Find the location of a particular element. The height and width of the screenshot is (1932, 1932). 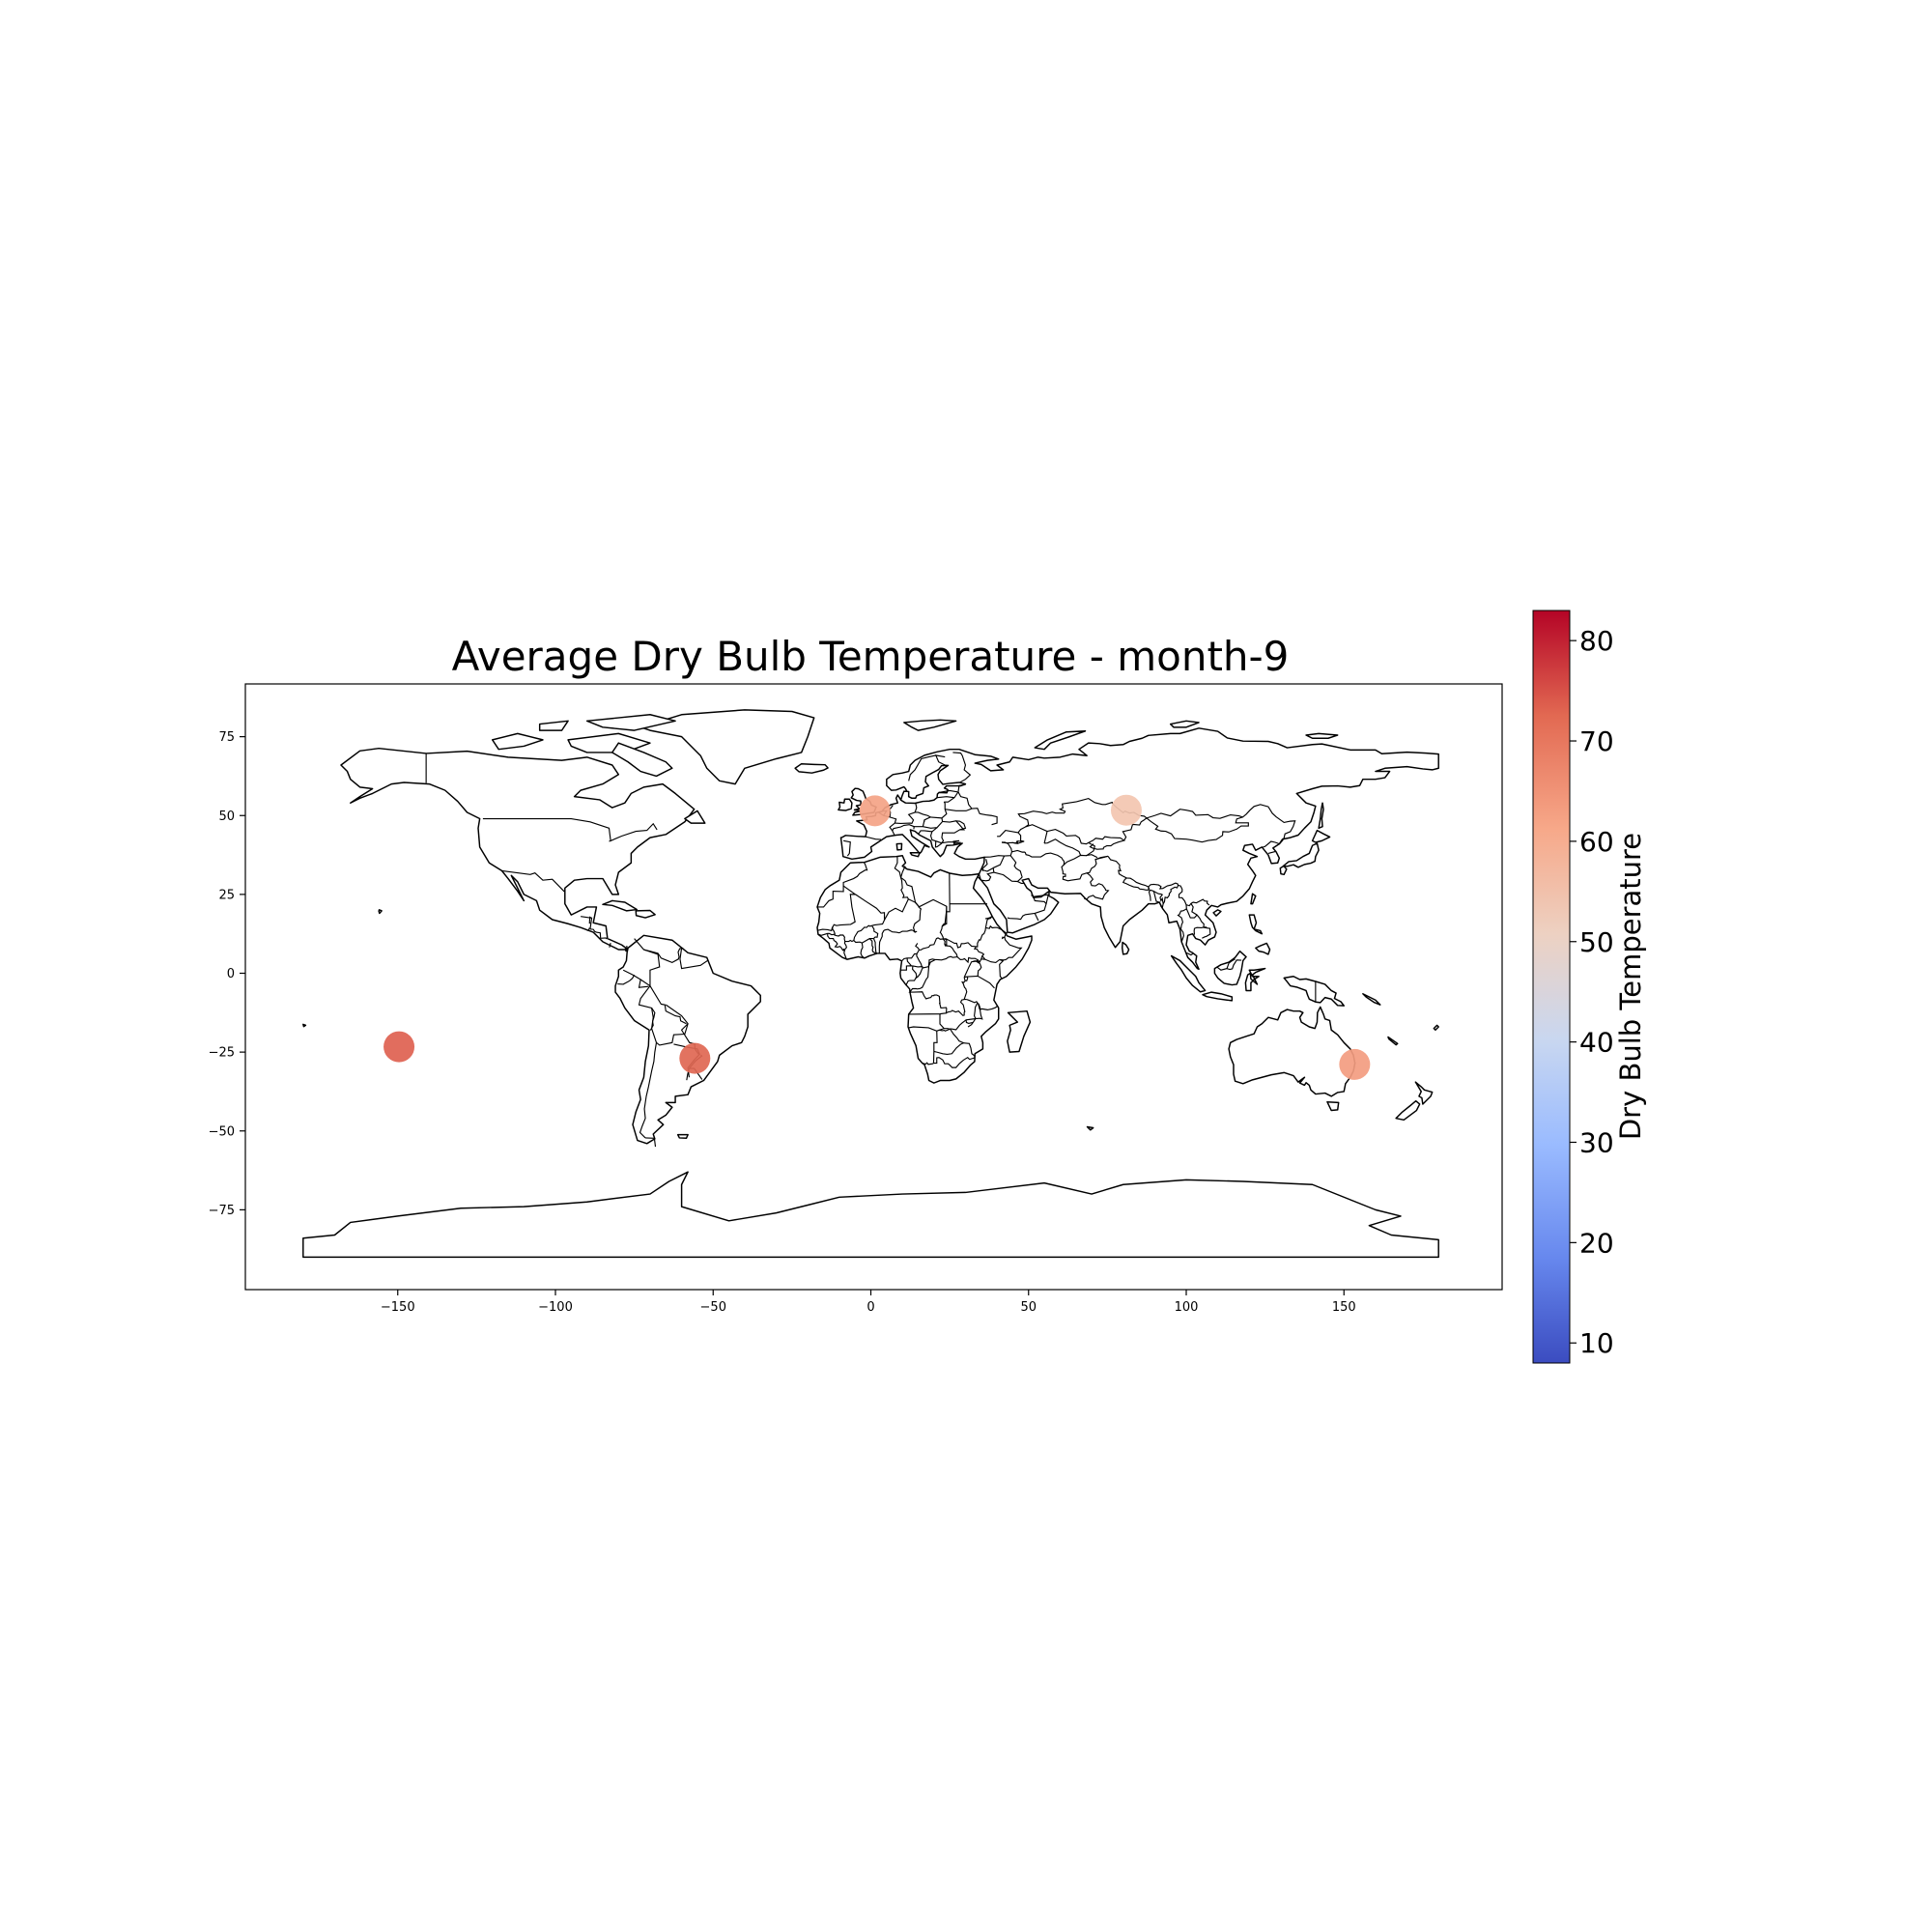

hawaii-outline is located at coordinates (380, 912).